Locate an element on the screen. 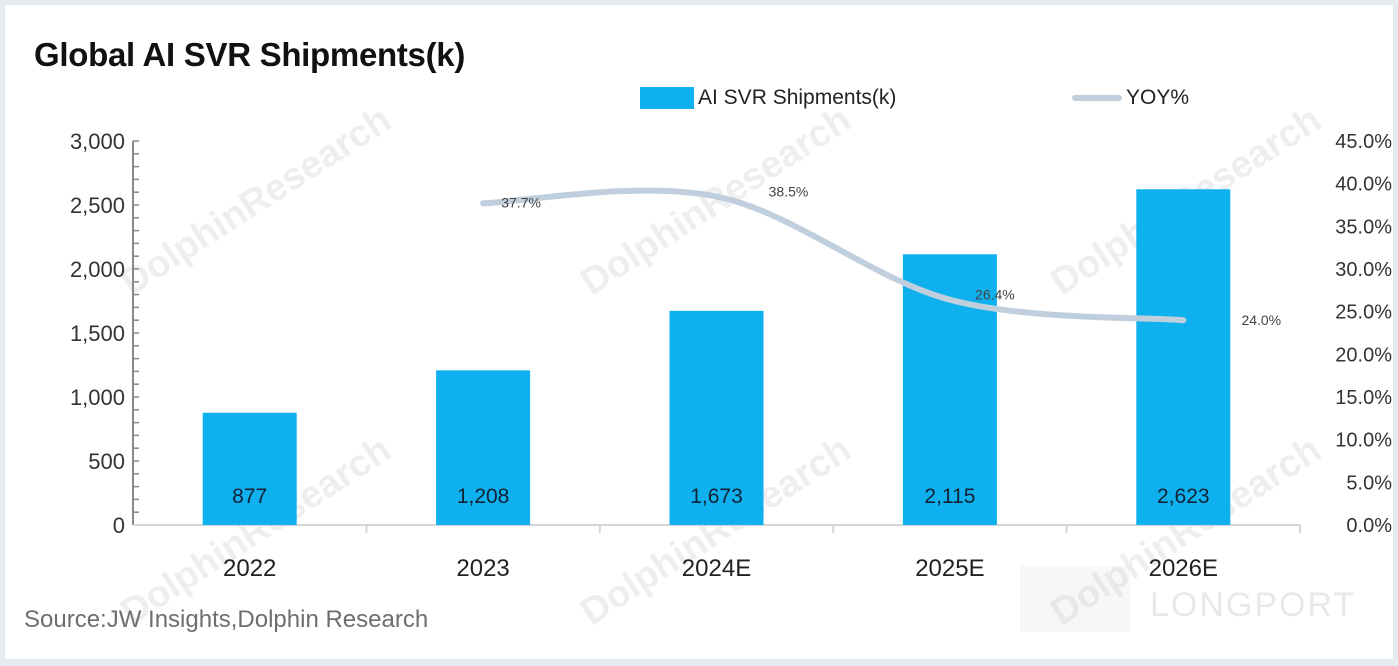  right-axis-tick-label: 35.0% is located at coordinates (1363, 227).